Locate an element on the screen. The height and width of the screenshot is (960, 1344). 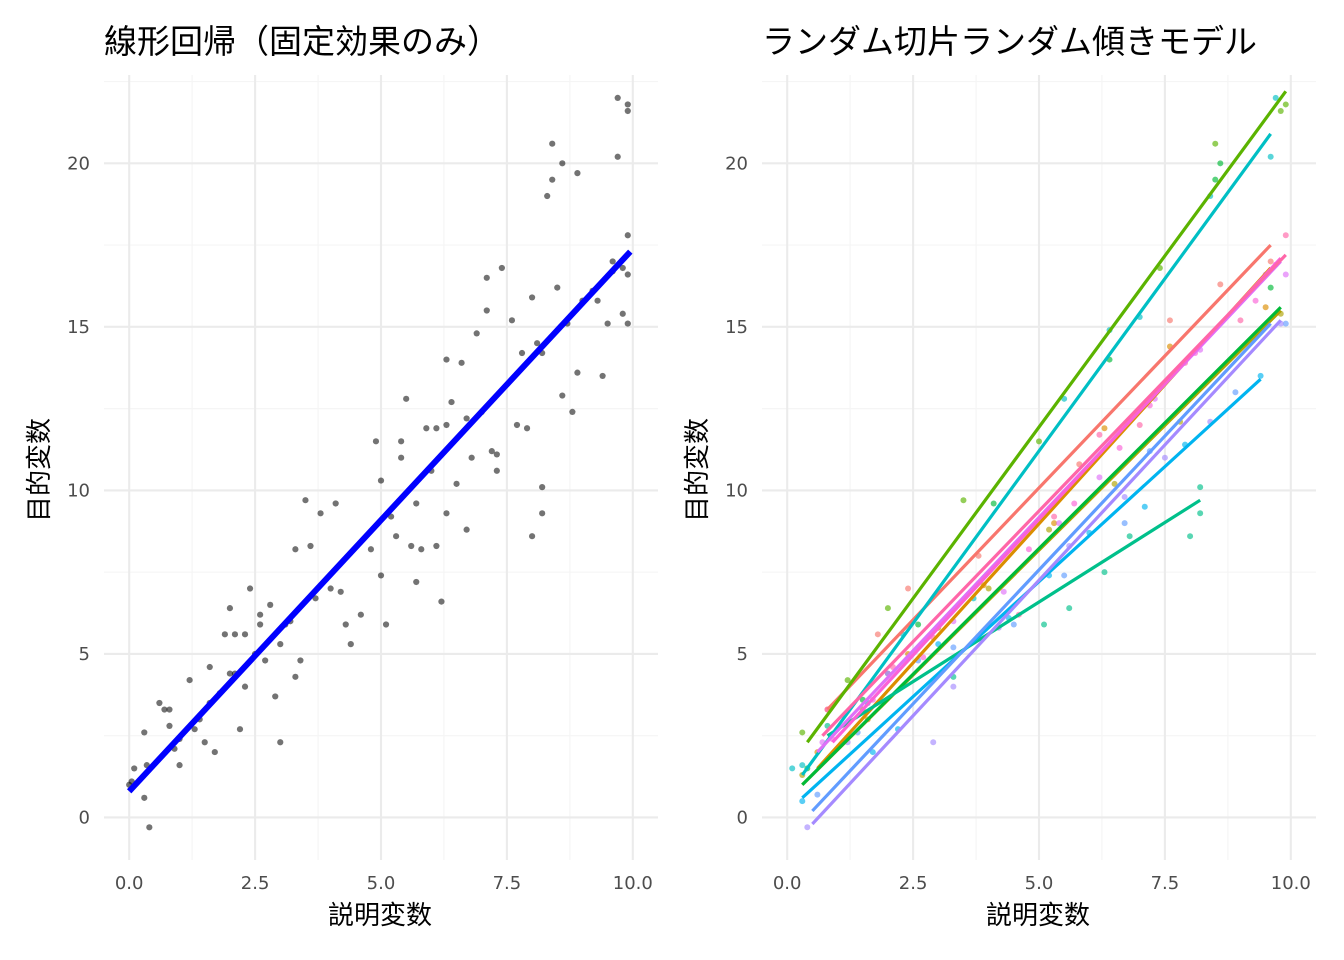
panel-1-title: 線形回帰（固定効果のみ） is located at coordinates (302, 41).